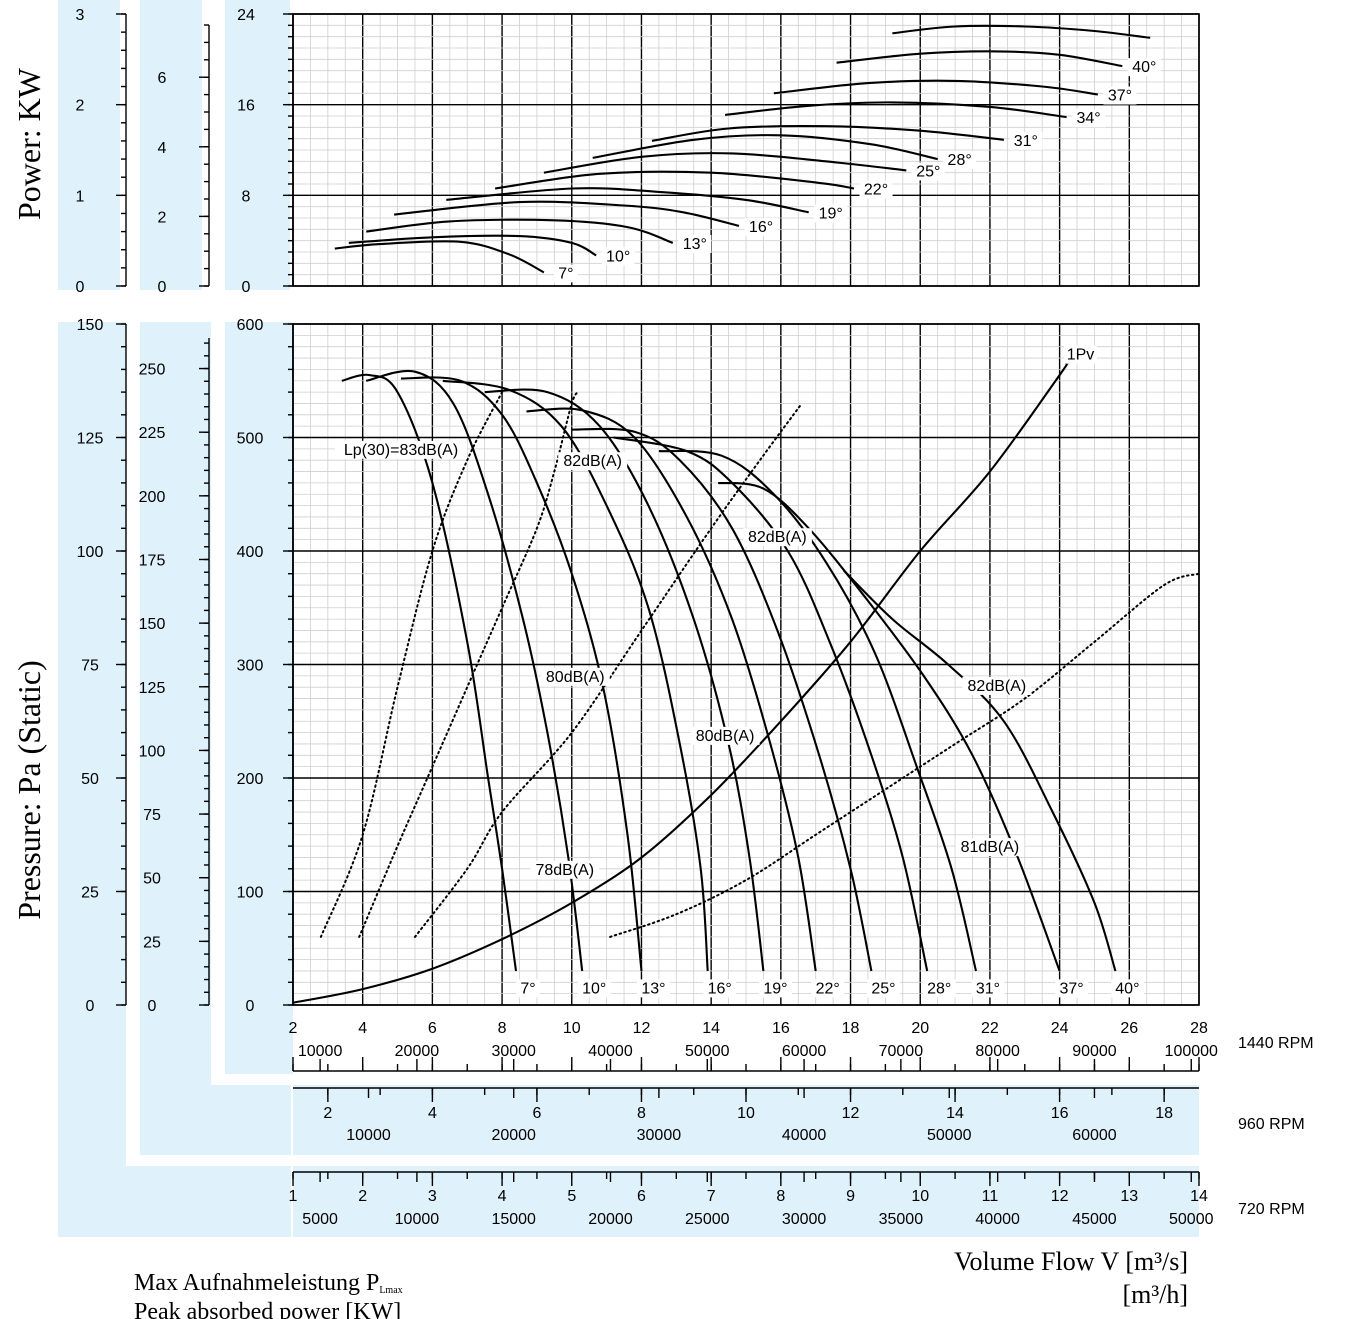 This screenshot has width=1351, height=1319. I want to click on footer-line1: Max Aufnahmeleistung PLmax, so click(268, 1283).